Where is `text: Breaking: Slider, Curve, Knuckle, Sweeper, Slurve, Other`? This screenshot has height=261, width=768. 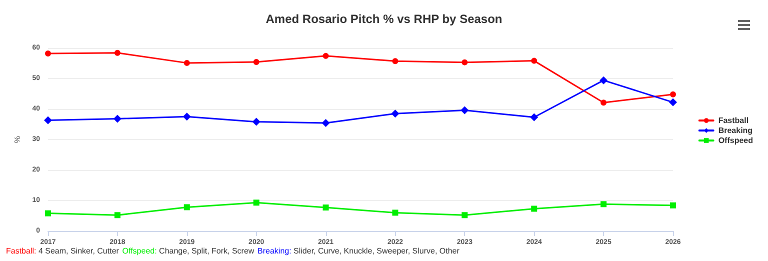
text: Breaking: Slider, Curve, Knuckle, Sweeper, Slurve, Other is located at coordinates (359, 251).